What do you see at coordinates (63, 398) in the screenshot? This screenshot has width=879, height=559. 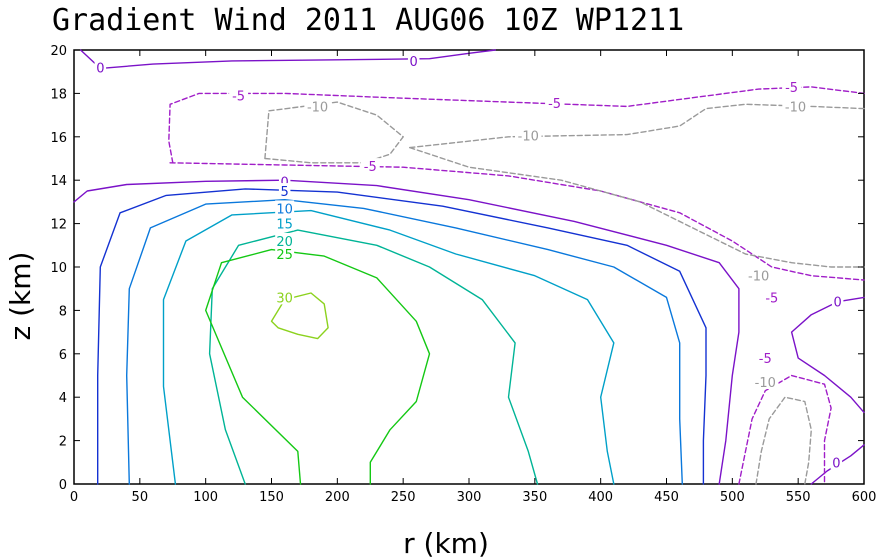 I see `y-tick-label-4: 4` at bounding box center [63, 398].